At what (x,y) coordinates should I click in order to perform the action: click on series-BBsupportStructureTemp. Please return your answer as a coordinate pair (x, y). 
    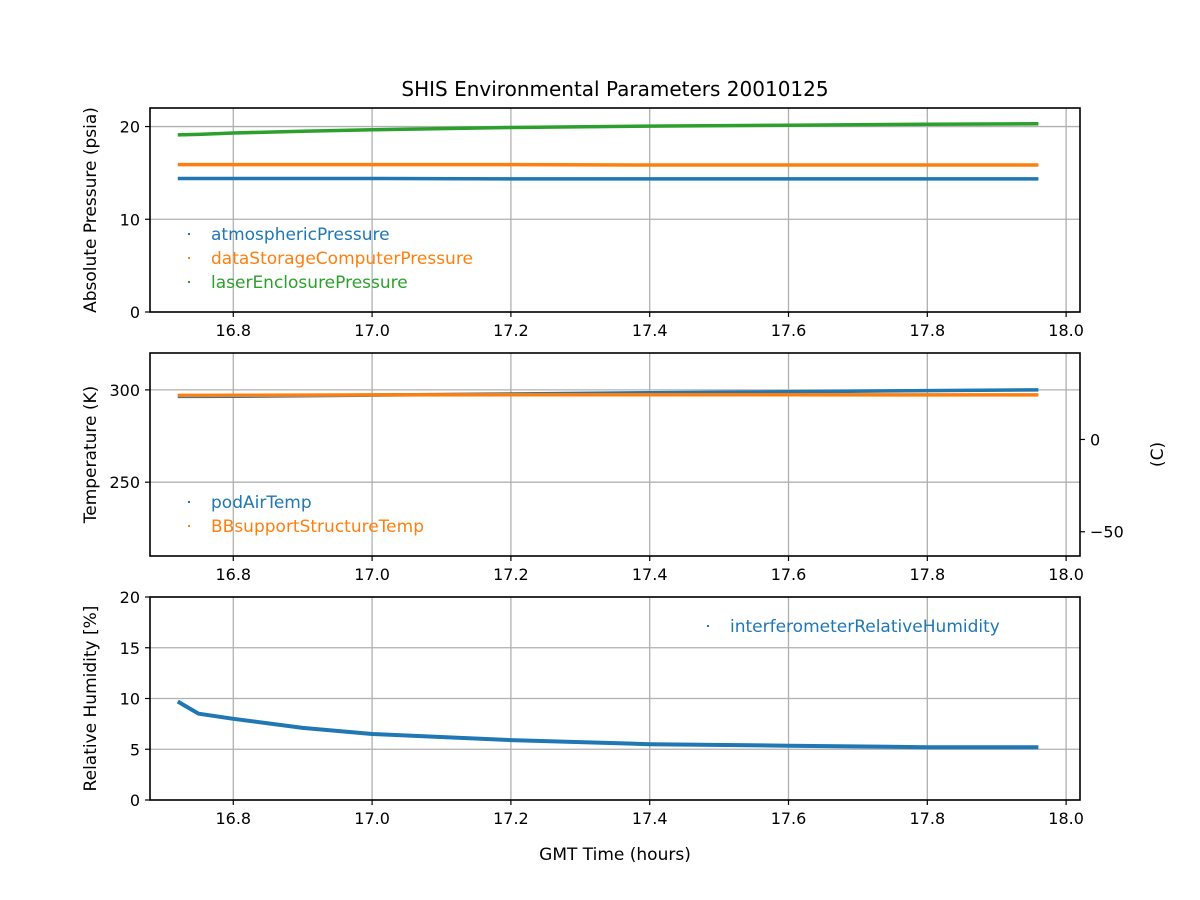
    Looking at the image, I should click on (608, 395).